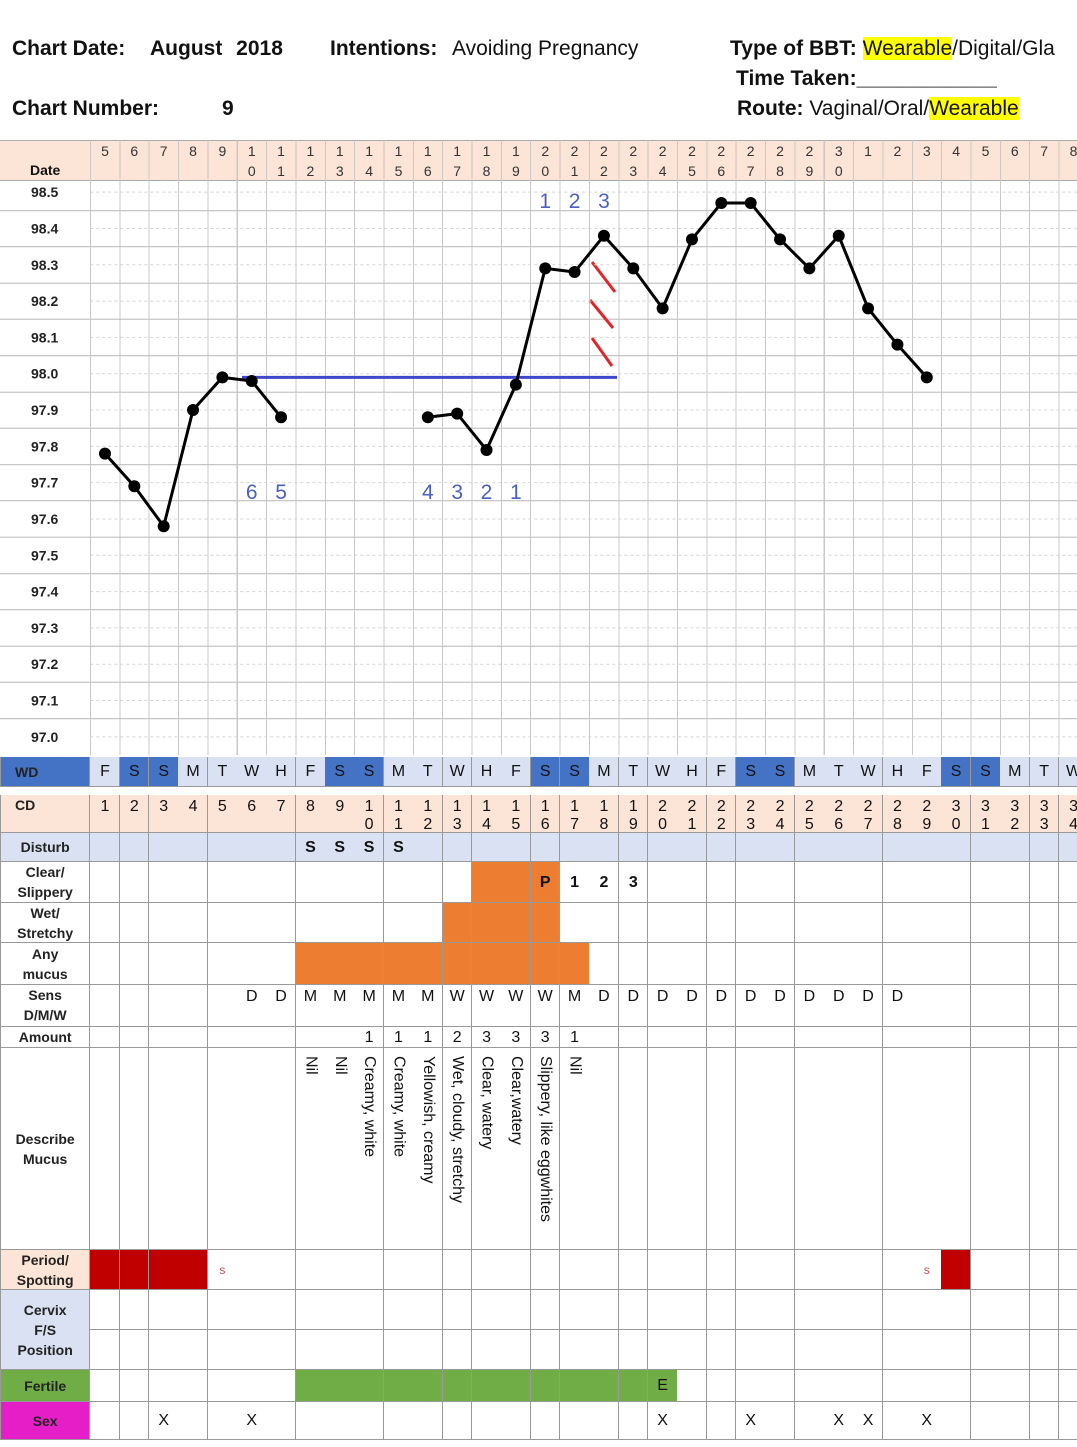 This screenshot has height=1447, width=1077. I want to click on cell-text: 3, so click(164, 806).